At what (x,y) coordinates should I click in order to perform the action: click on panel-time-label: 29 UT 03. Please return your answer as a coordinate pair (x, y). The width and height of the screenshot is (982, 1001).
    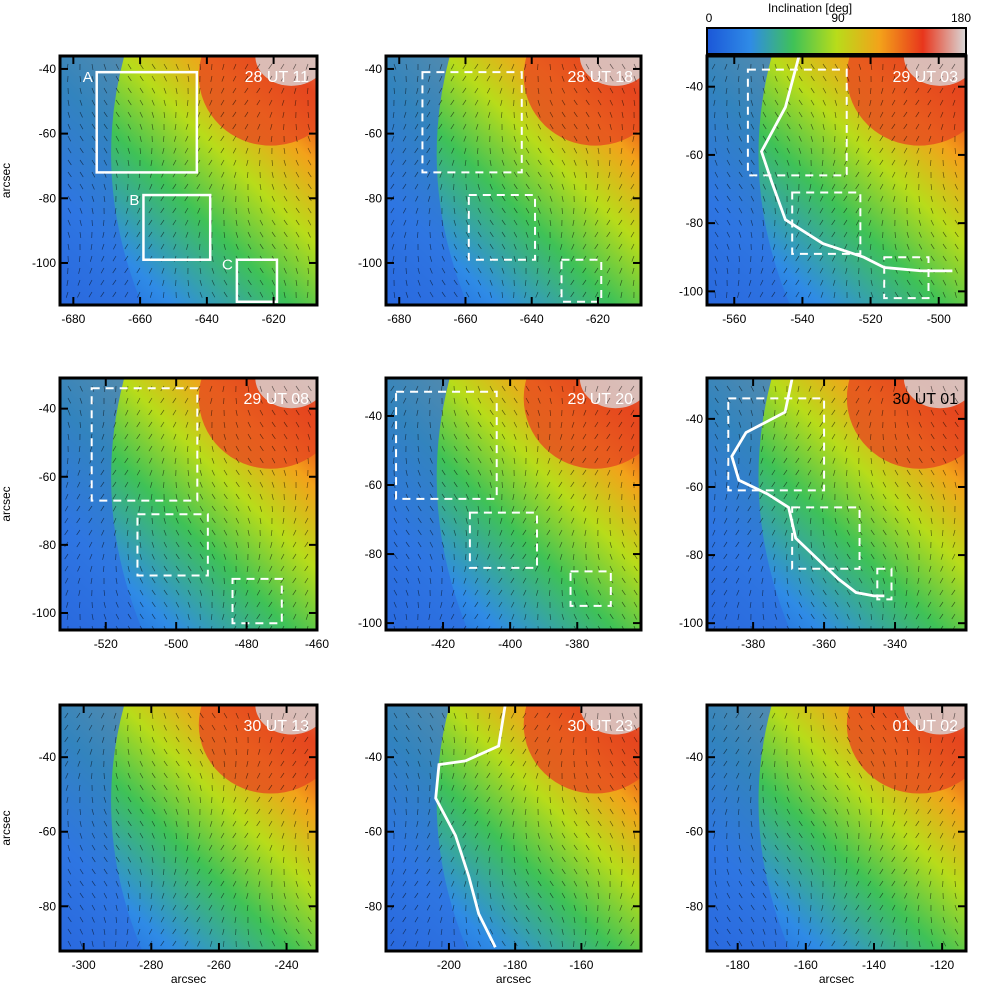
    Looking at the image, I should click on (925, 77).